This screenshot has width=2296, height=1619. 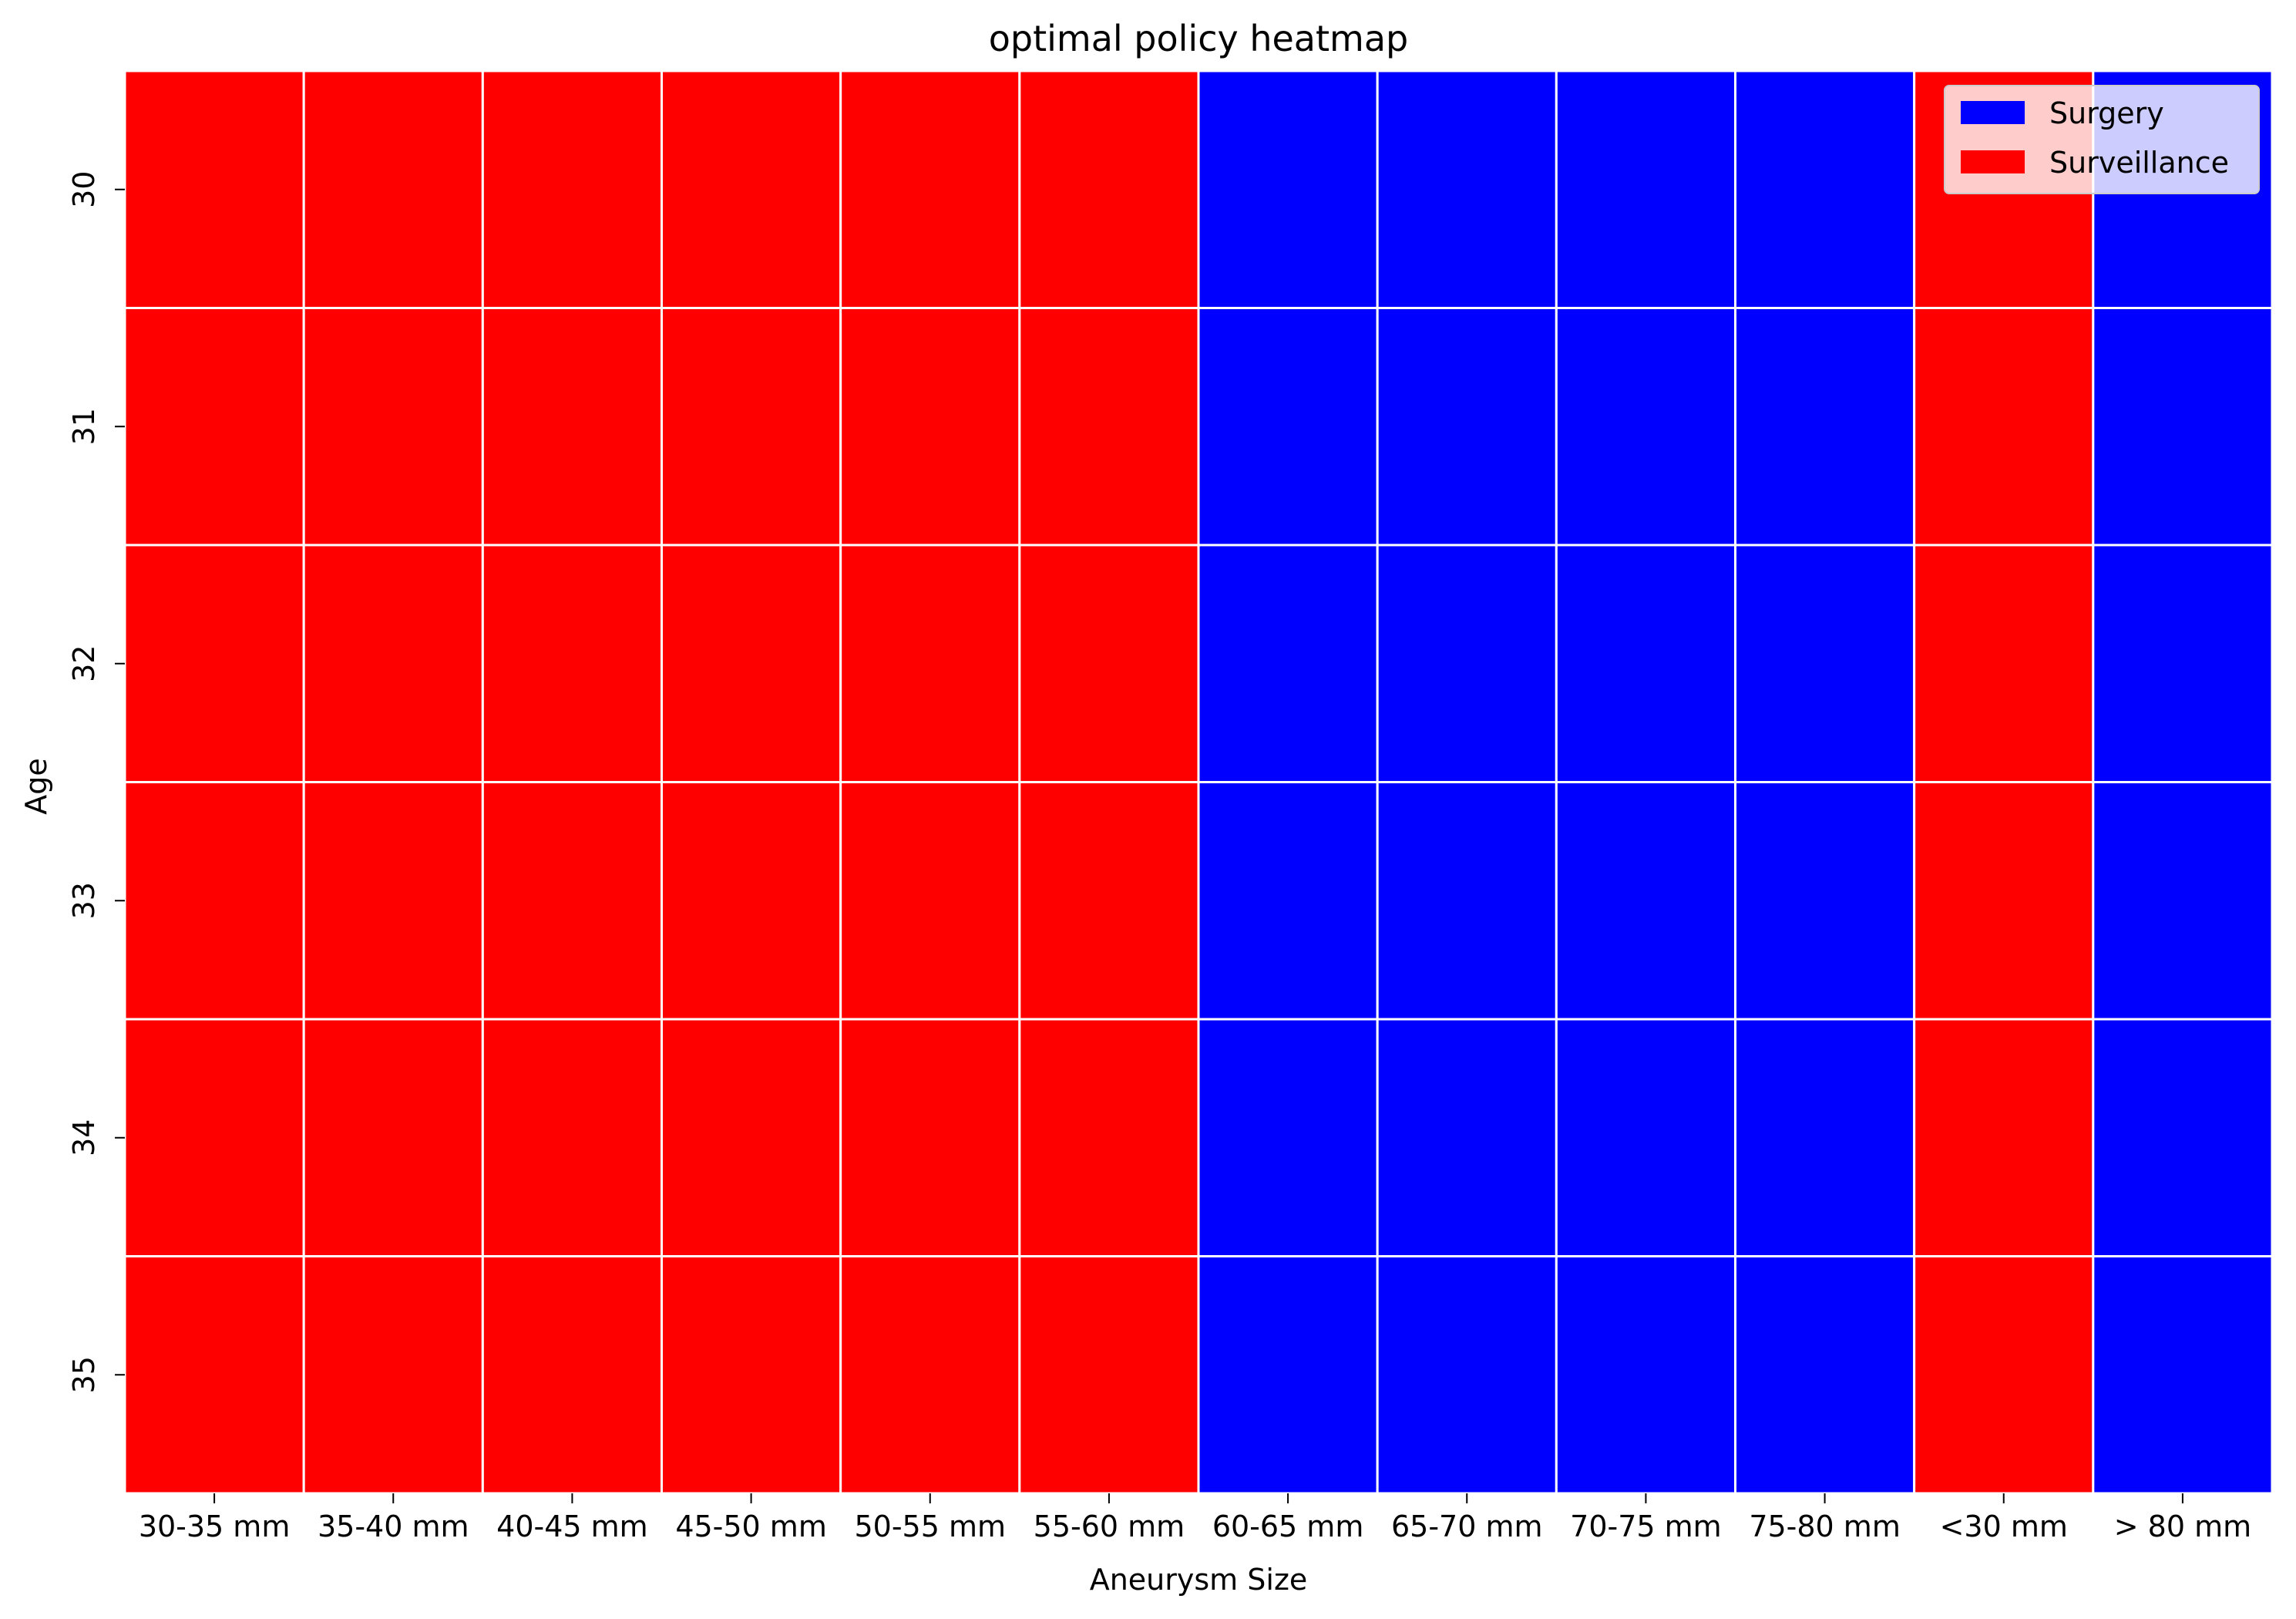 What do you see at coordinates (1646, 189) in the screenshot?
I see `heatmap-cell-r0-c8` at bounding box center [1646, 189].